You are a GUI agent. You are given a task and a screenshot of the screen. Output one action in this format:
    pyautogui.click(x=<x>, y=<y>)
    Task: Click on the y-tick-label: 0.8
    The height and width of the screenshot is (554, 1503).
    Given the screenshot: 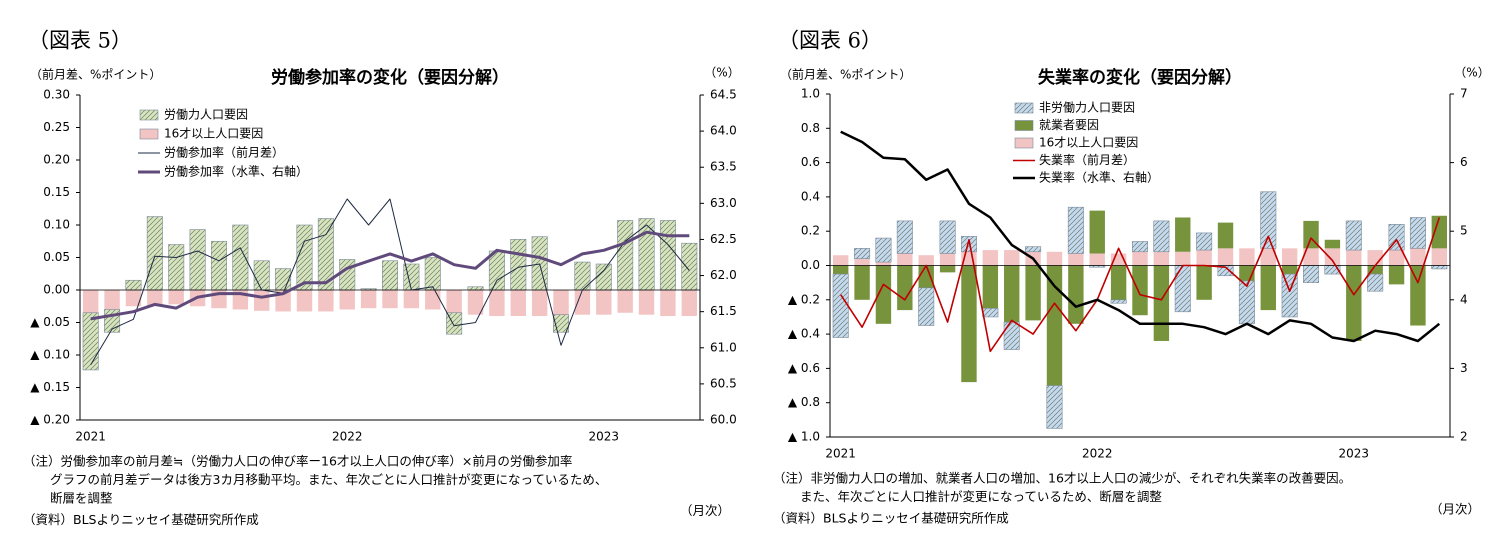 What is the action you would take?
    pyautogui.click(x=810, y=128)
    